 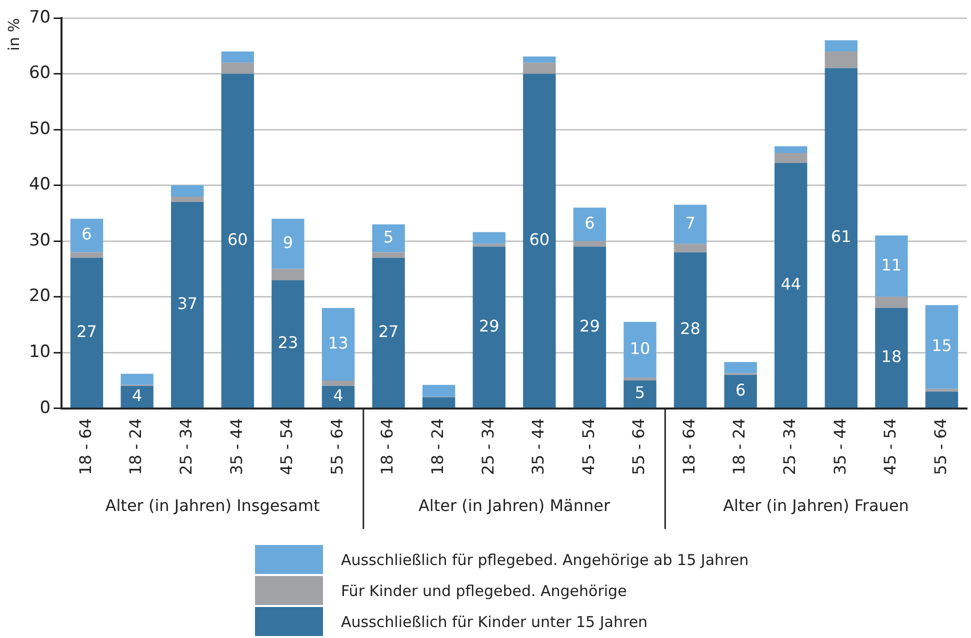 I want to click on data-label: 61, so click(x=841, y=236).